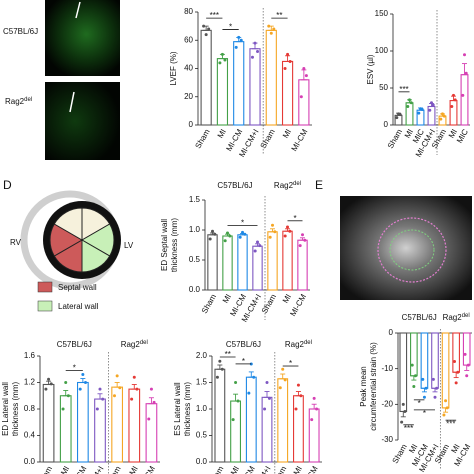  What do you see at coordinates (173, 68) in the screenshot?
I see `y-axis-label: LVEF (%)` at bounding box center [173, 68].